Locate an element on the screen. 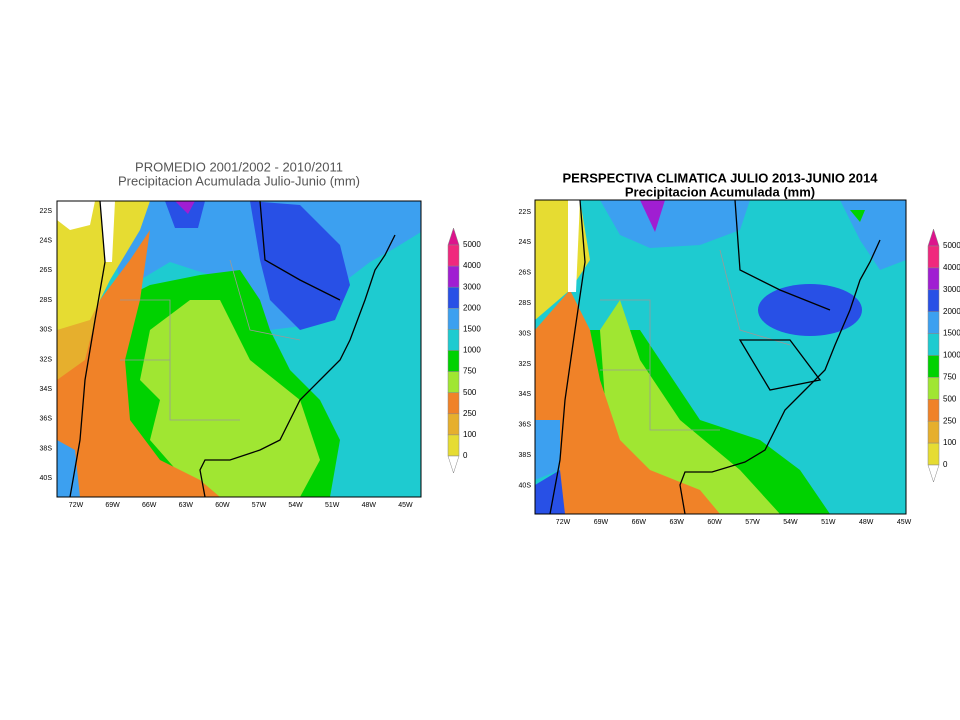 This screenshot has height=720, width=960. map-subtitle: Precipitacion Acumulada (mm) is located at coordinates (720, 191).